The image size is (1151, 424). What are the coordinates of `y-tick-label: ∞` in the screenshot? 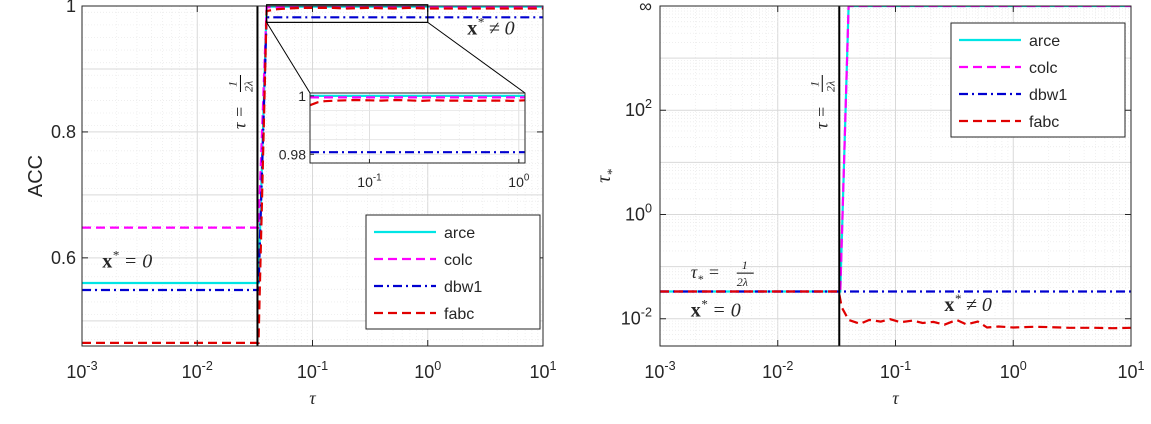 It's located at (645, 8).